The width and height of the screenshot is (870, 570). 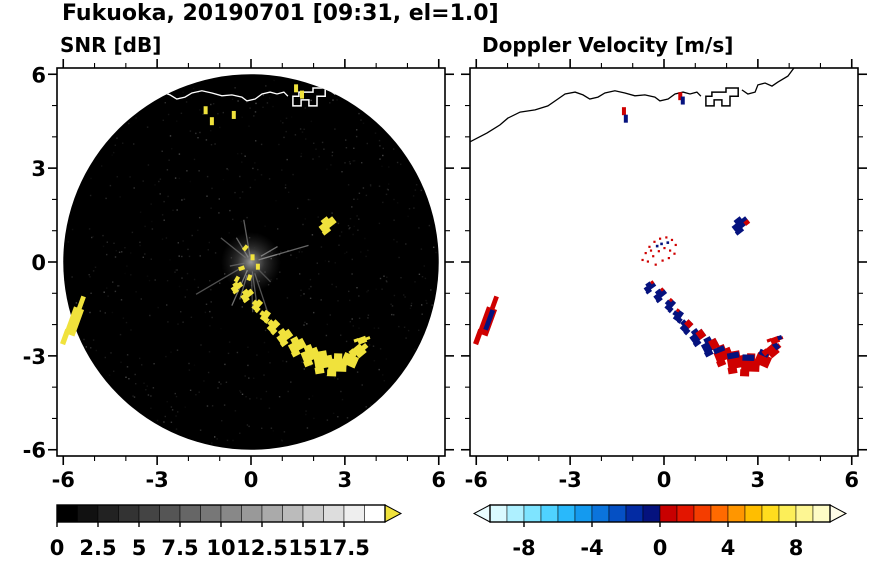 I want to click on snr-colorbar-tick-label: 5, so click(x=139, y=548).